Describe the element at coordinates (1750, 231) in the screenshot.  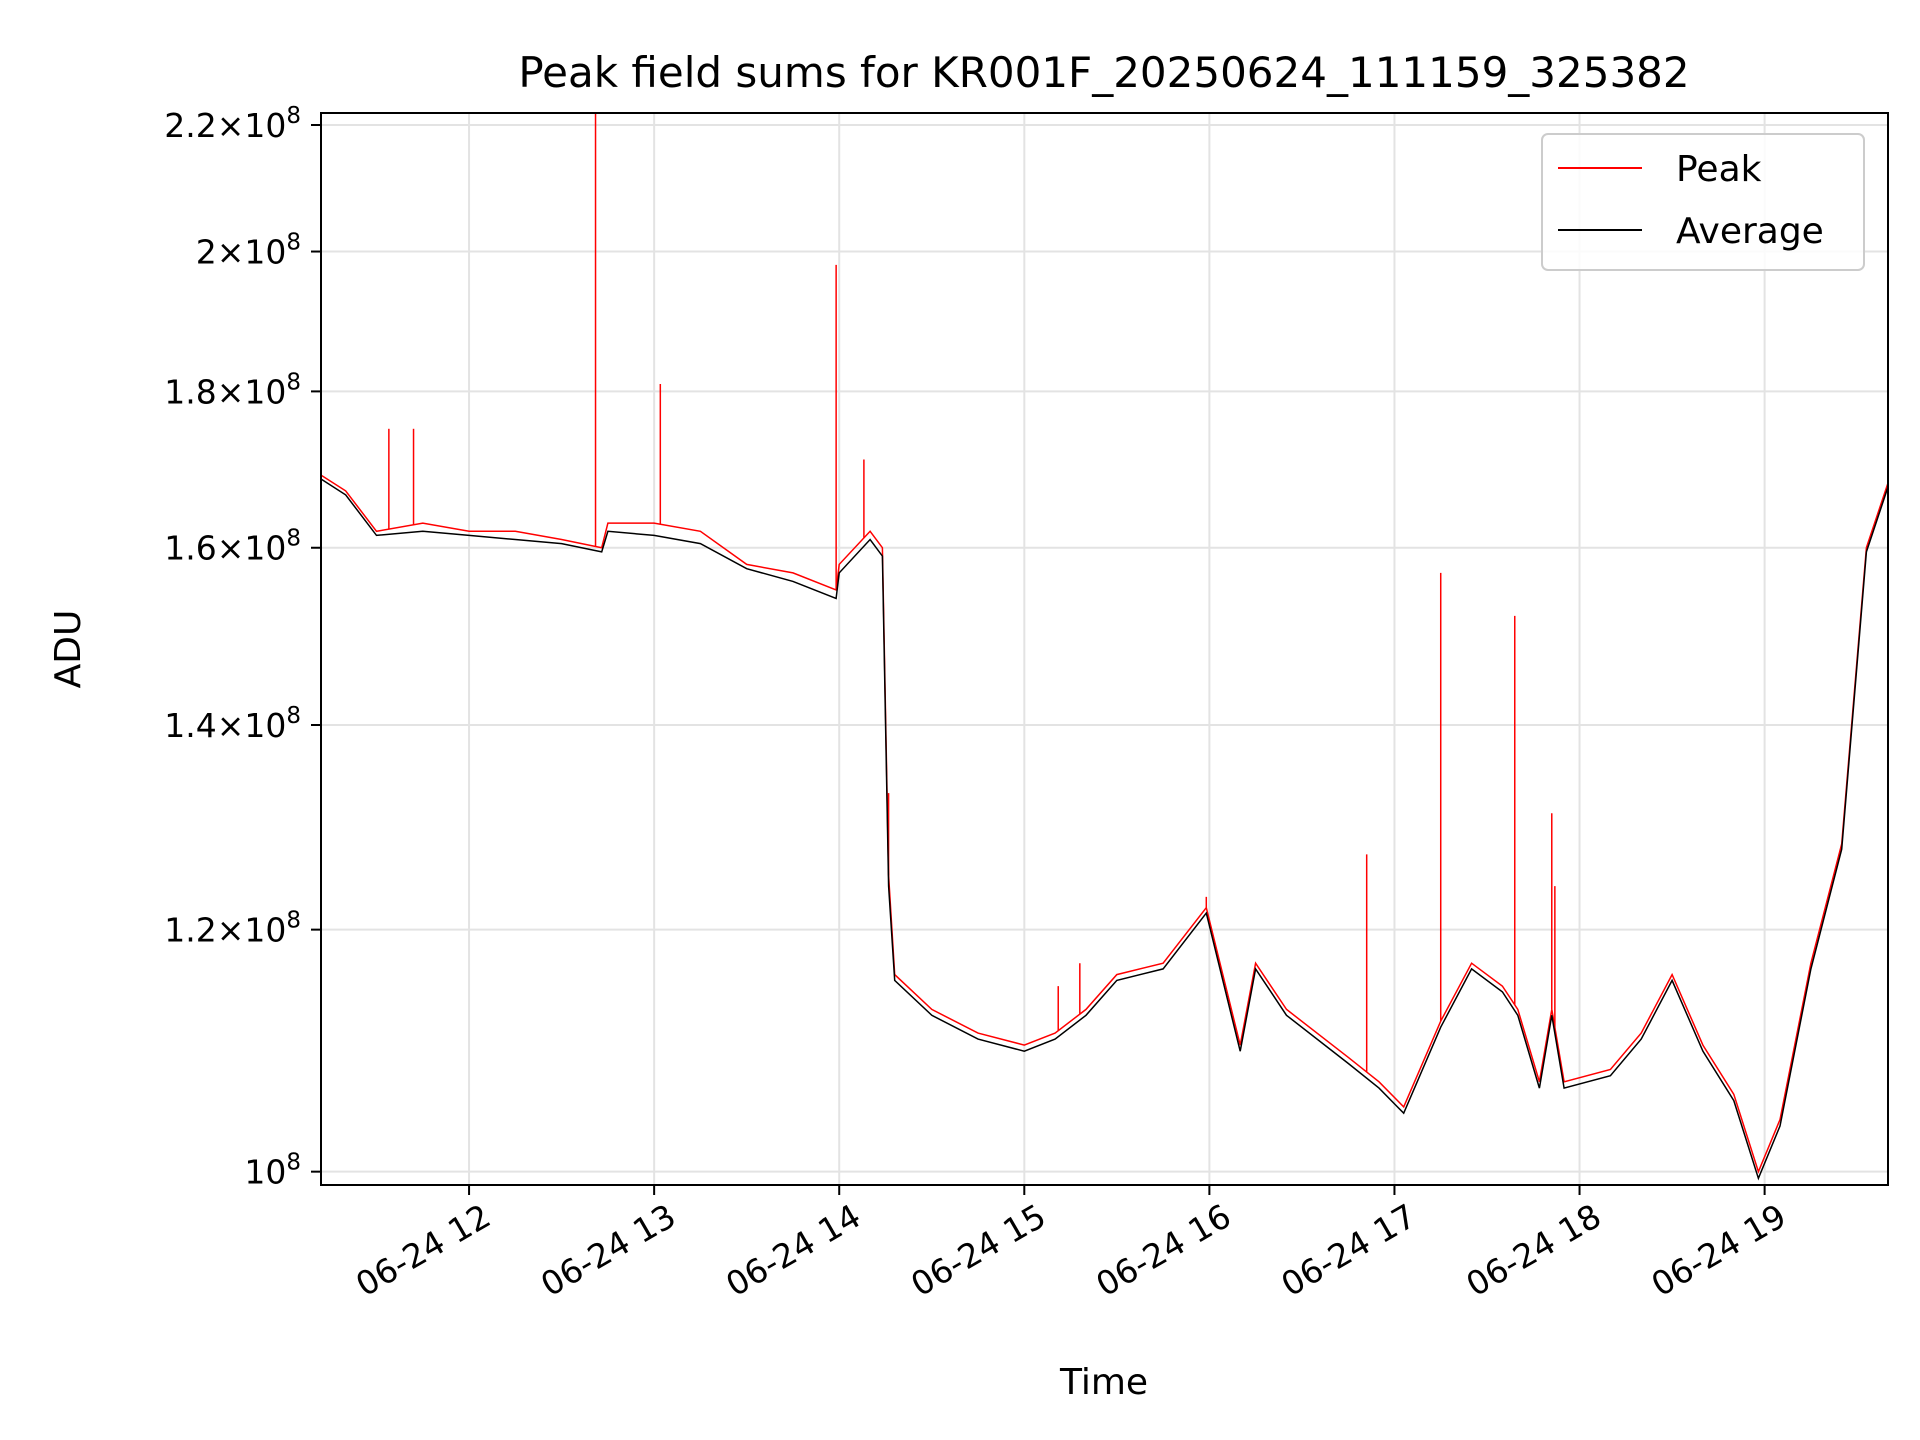
I see `legend-label-average: Average` at that location.